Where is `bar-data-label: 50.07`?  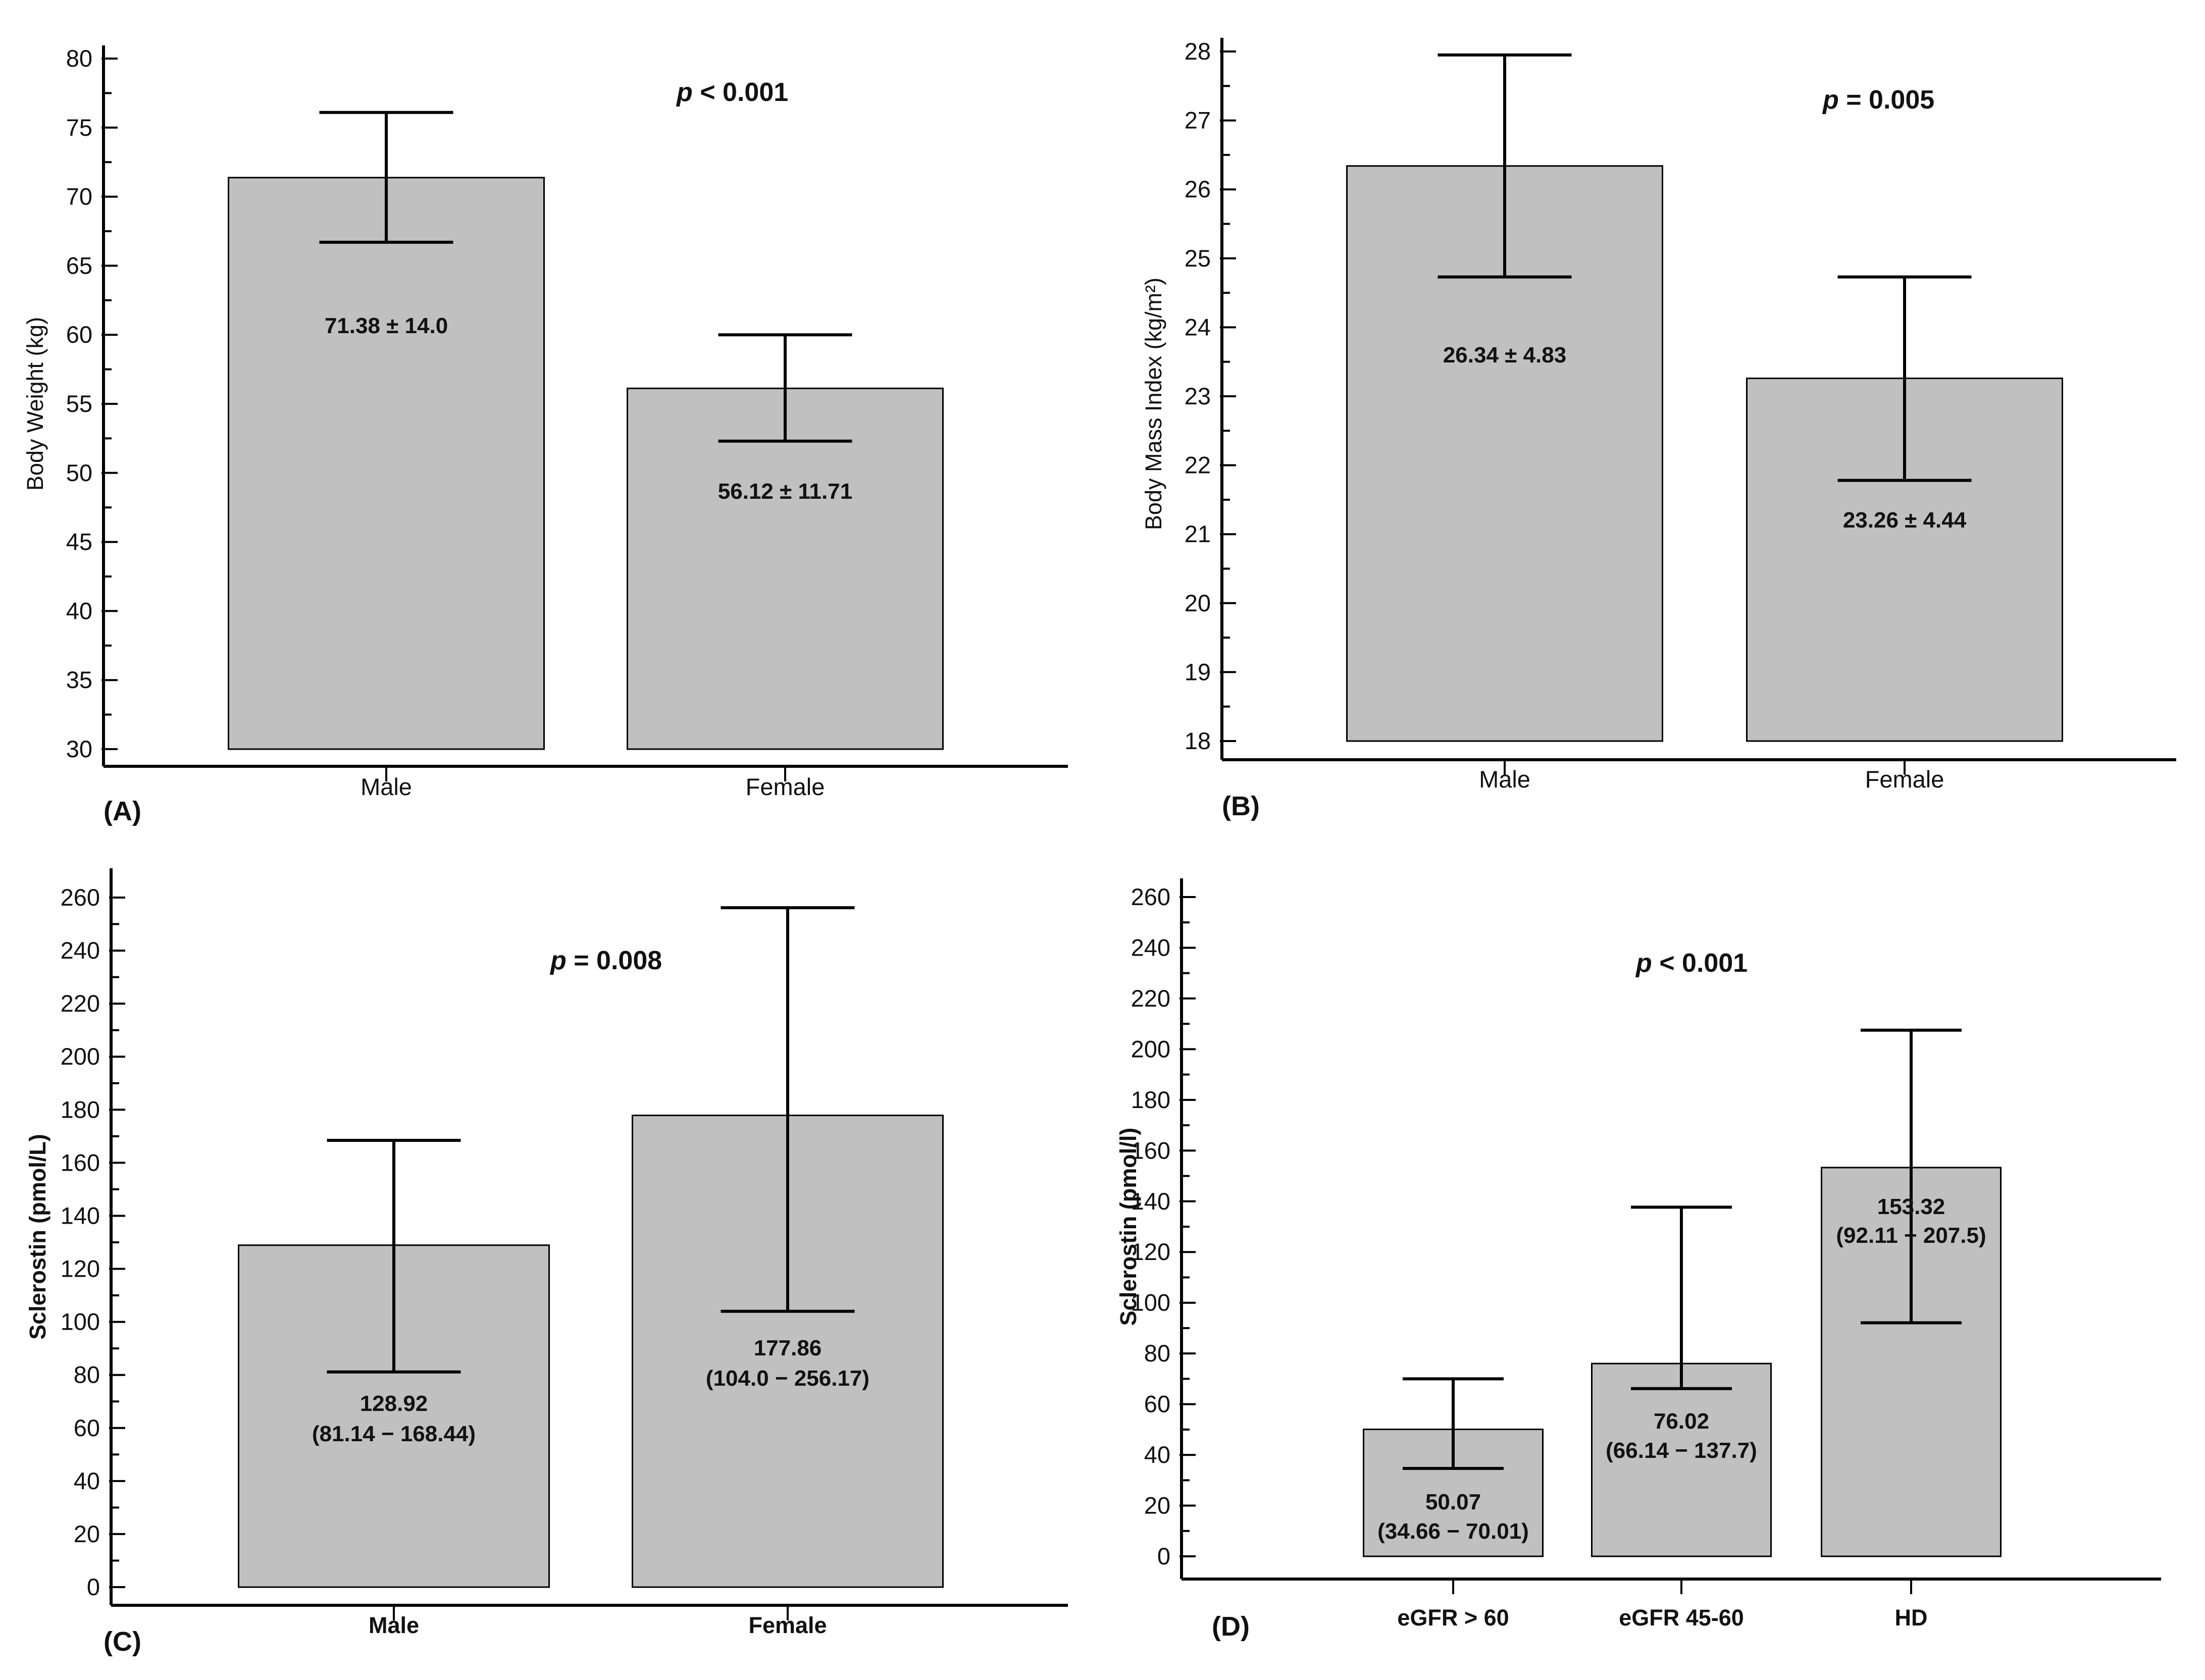 bar-data-label: 50.07 is located at coordinates (1453, 1502).